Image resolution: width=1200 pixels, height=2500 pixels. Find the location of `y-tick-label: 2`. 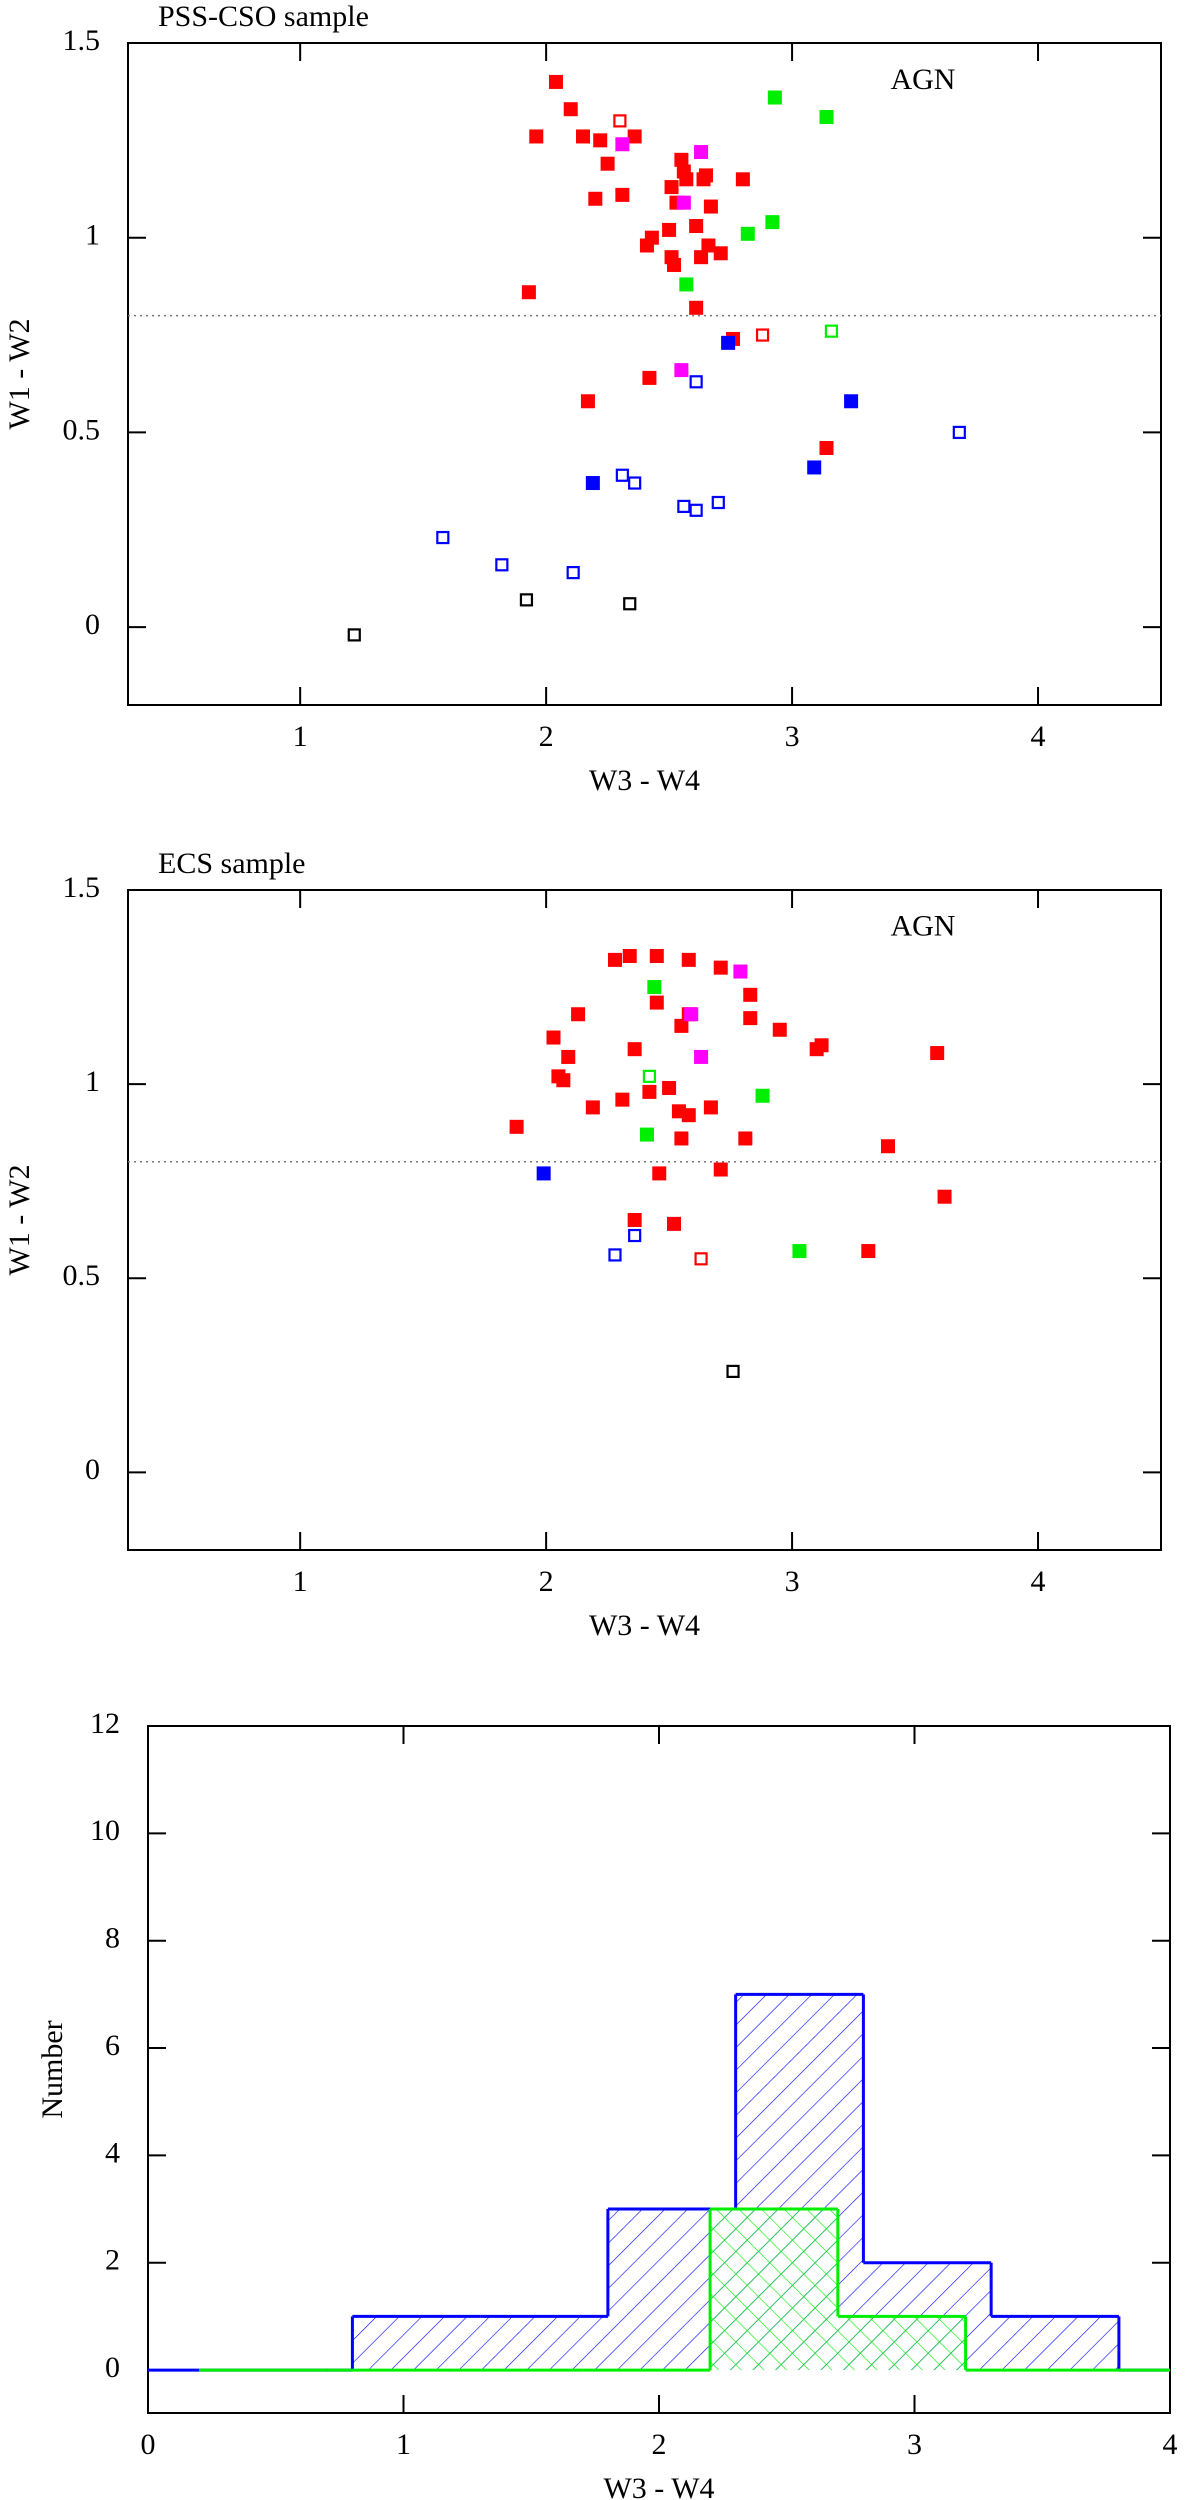

y-tick-label: 2 is located at coordinates (112, 2260).